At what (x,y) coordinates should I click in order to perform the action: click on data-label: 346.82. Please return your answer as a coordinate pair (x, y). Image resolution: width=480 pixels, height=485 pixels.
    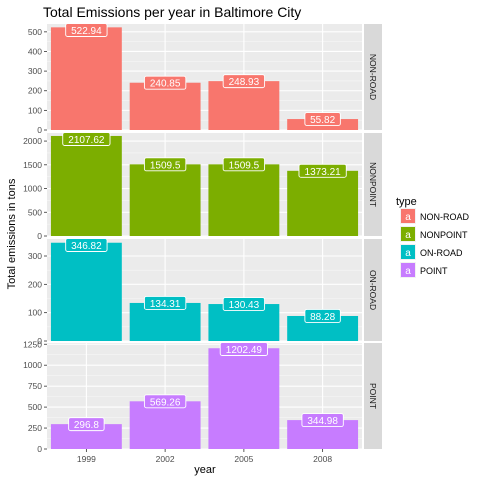
    Looking at the image, I should click on (86, 246).